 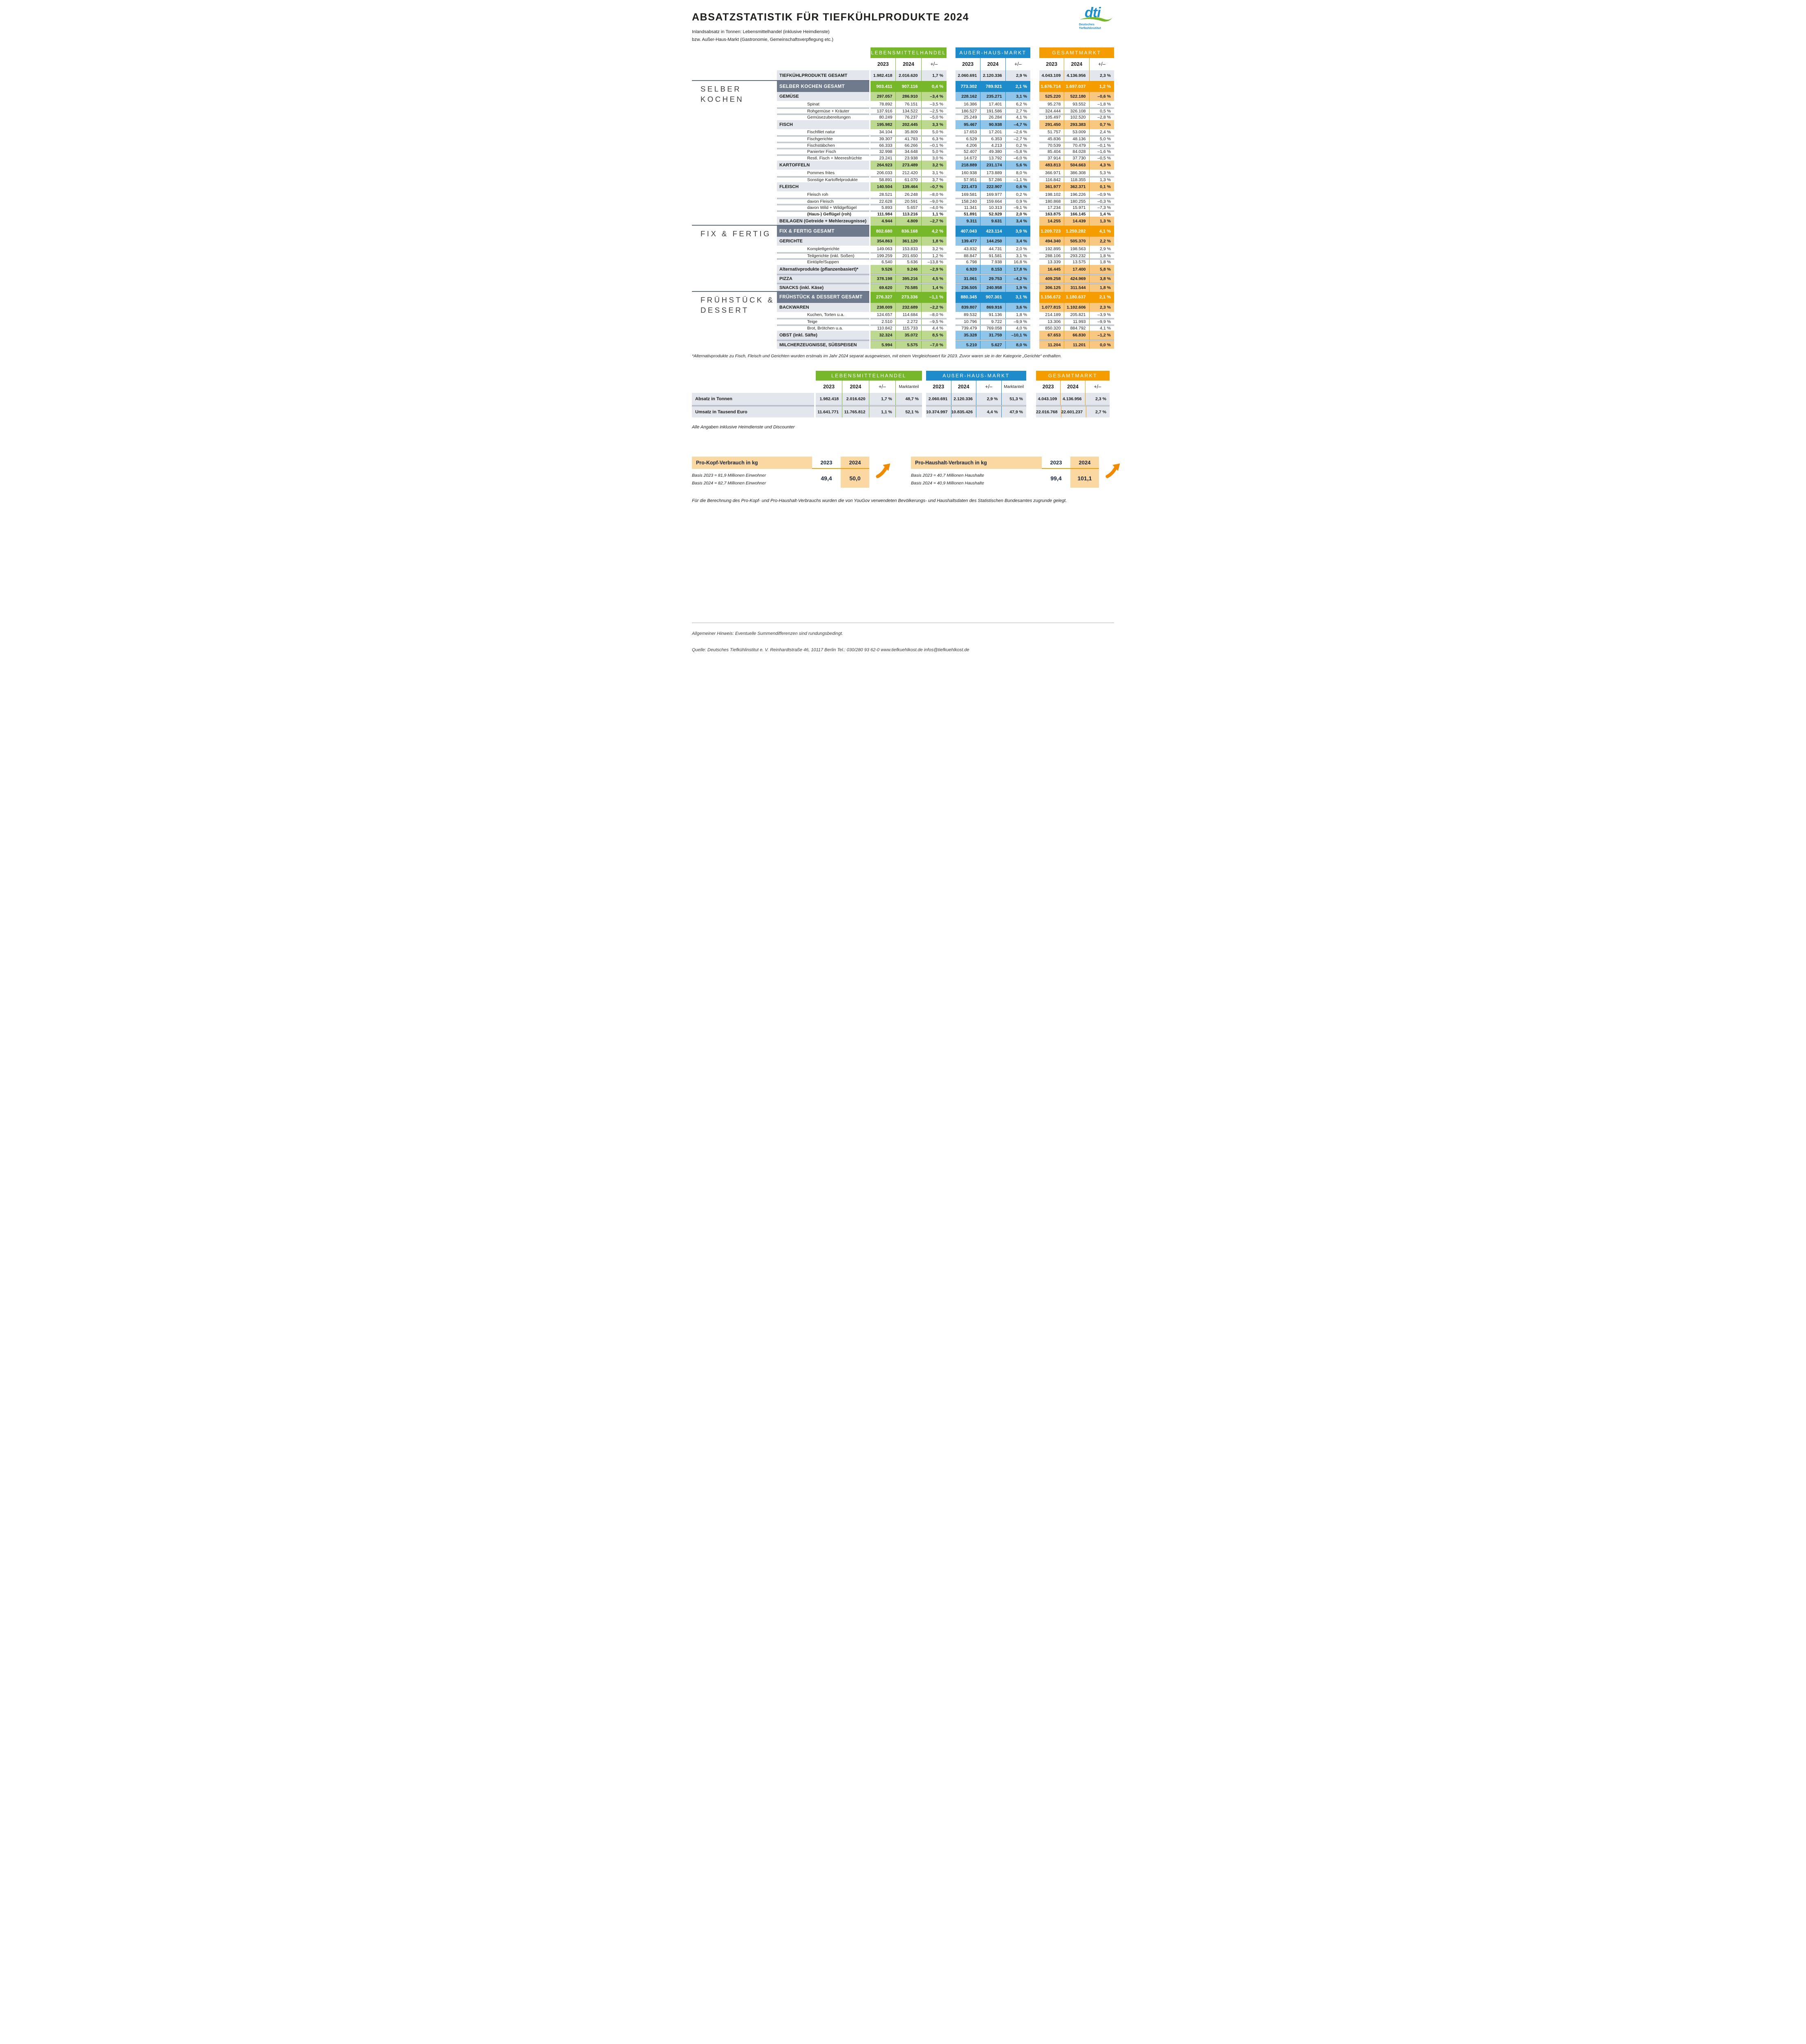 I want to click on row-values-lebensmittelhandel: 23.241 23.938 3,0 %, so click(x=909, y=158).